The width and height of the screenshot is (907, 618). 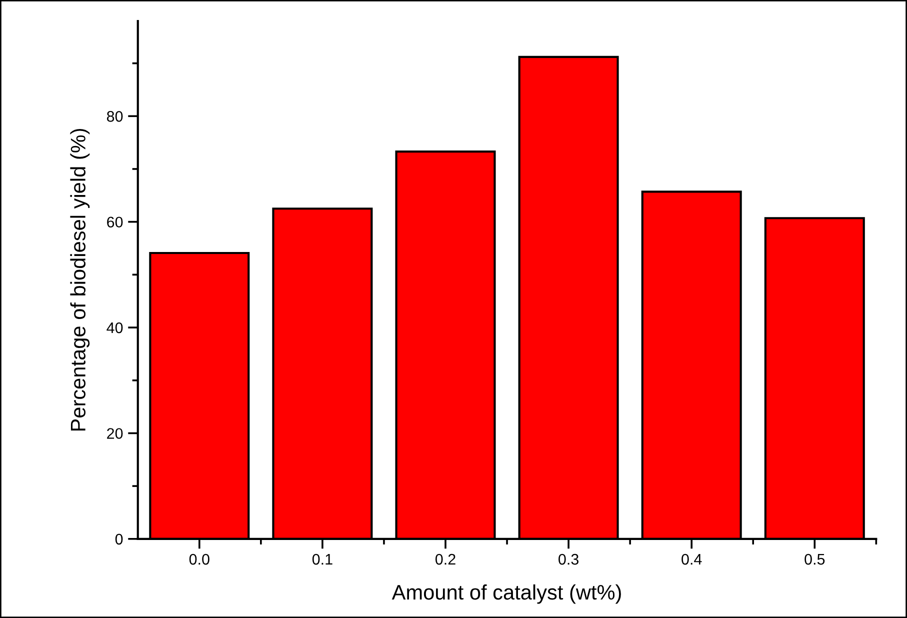 What do you see at coordinates (114, 328) in the screenshot?
I see `y-tick-label: 40` at bounding box center [114, 328].